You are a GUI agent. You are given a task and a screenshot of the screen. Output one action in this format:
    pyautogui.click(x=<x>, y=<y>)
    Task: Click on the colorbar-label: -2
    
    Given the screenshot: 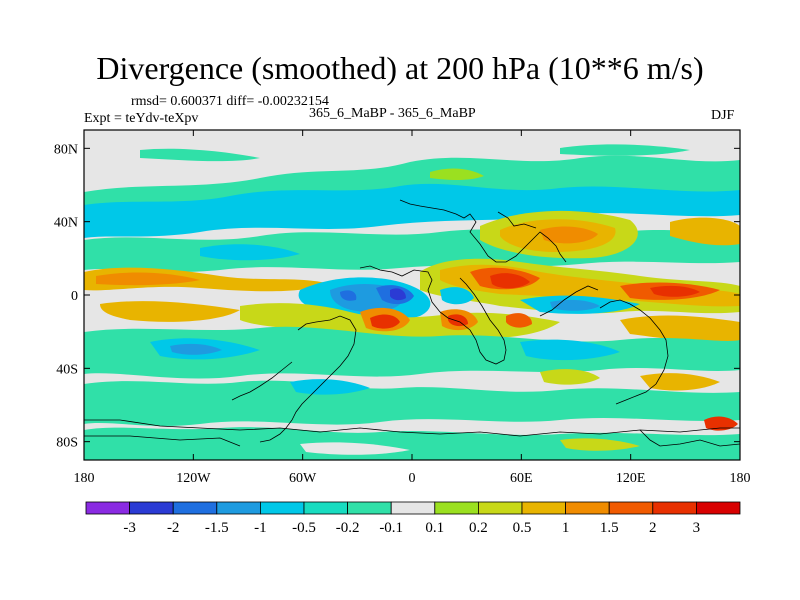 What is the action you would take?
    pyautogui.click(x=173, y=528)
    